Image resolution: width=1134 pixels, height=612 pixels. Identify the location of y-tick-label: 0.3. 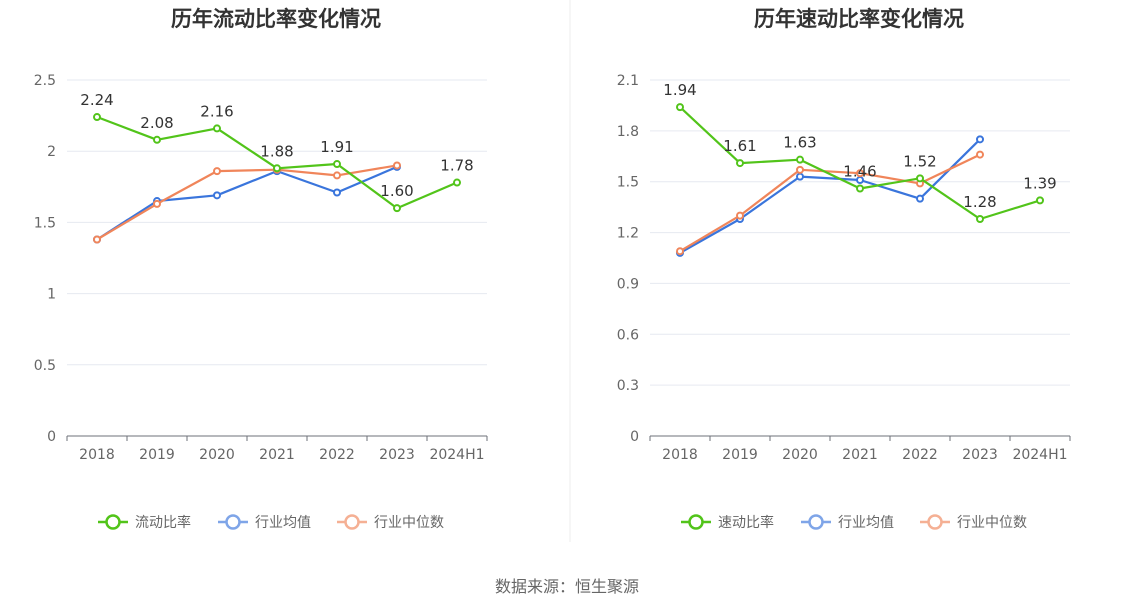
(628, 386).